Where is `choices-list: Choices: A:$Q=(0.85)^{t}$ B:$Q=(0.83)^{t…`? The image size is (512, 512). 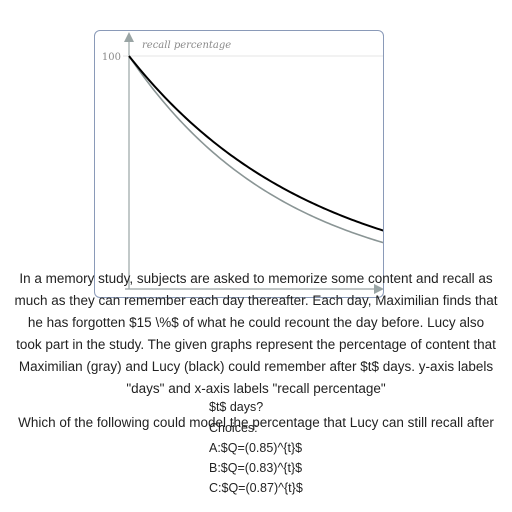
choices-list: Choices: A:$Q=(0.85)^{t}$ B:$Q=(0.83)^{t… is located at coordinates (256, 458).